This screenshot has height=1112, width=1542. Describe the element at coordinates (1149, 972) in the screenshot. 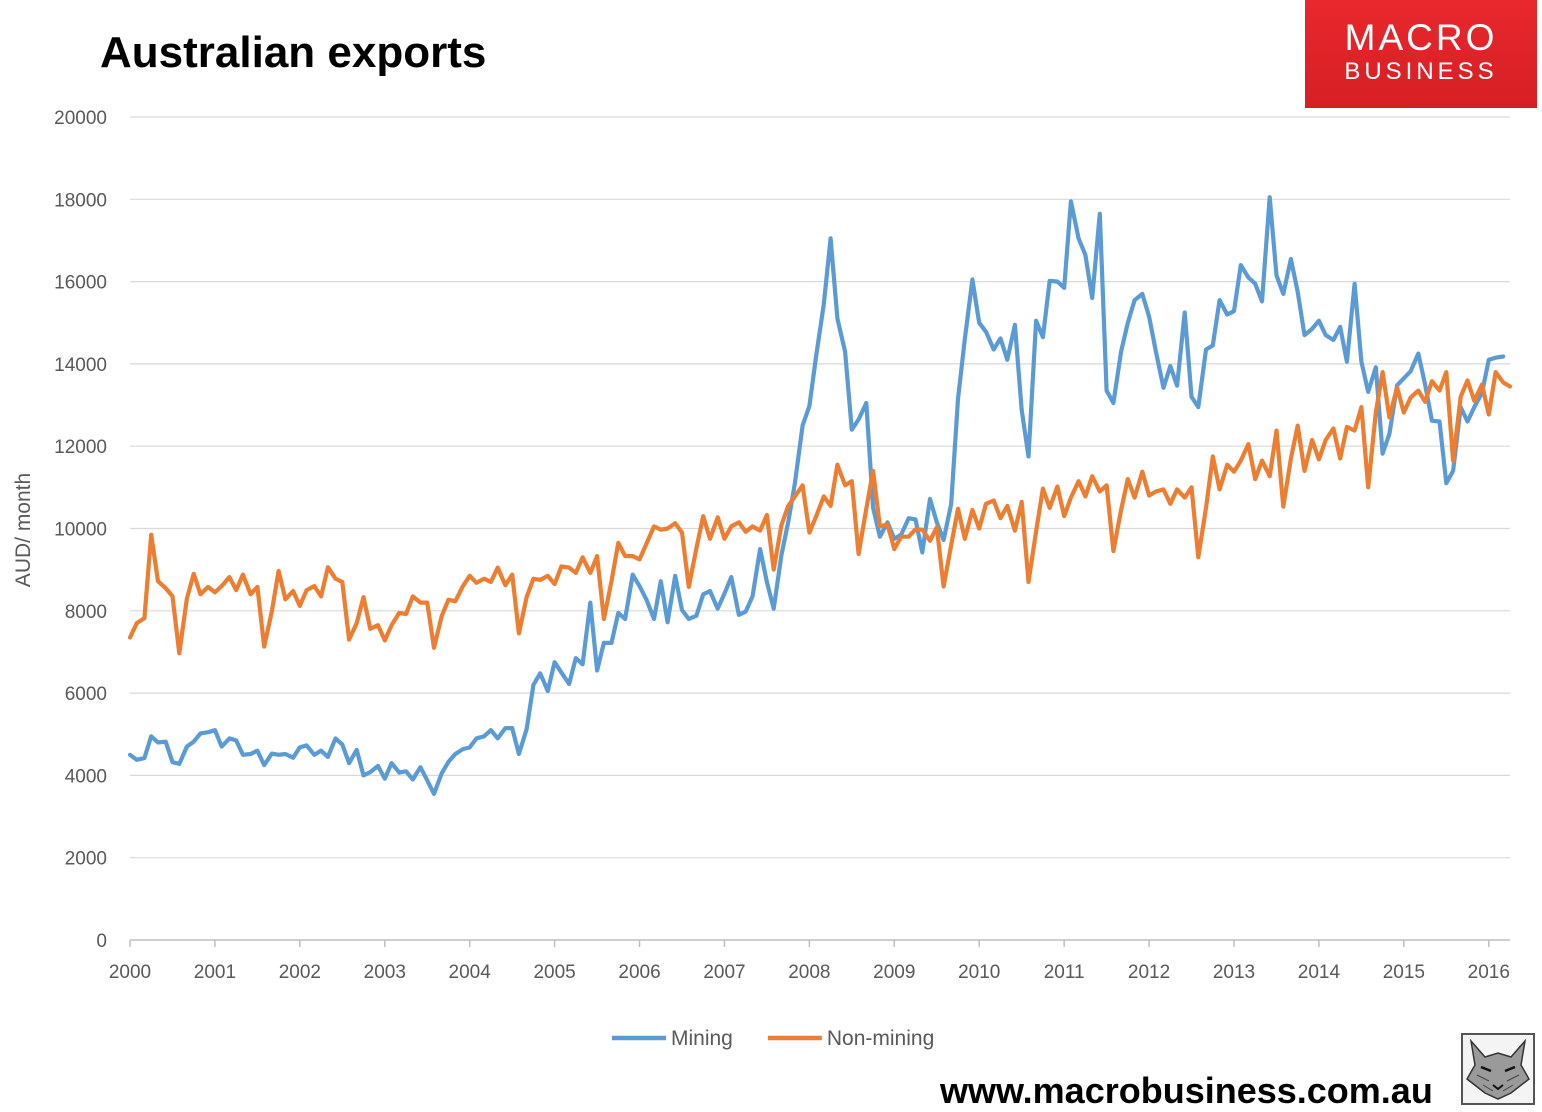

I see `x-tick-label: 2012` at that location.